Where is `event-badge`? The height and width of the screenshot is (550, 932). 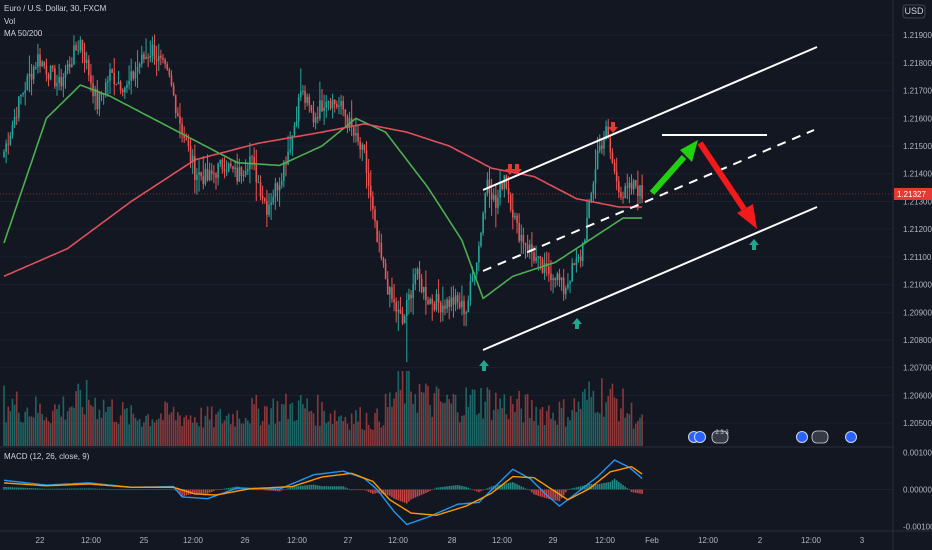 event-badge is located at coordinates (851, 437).